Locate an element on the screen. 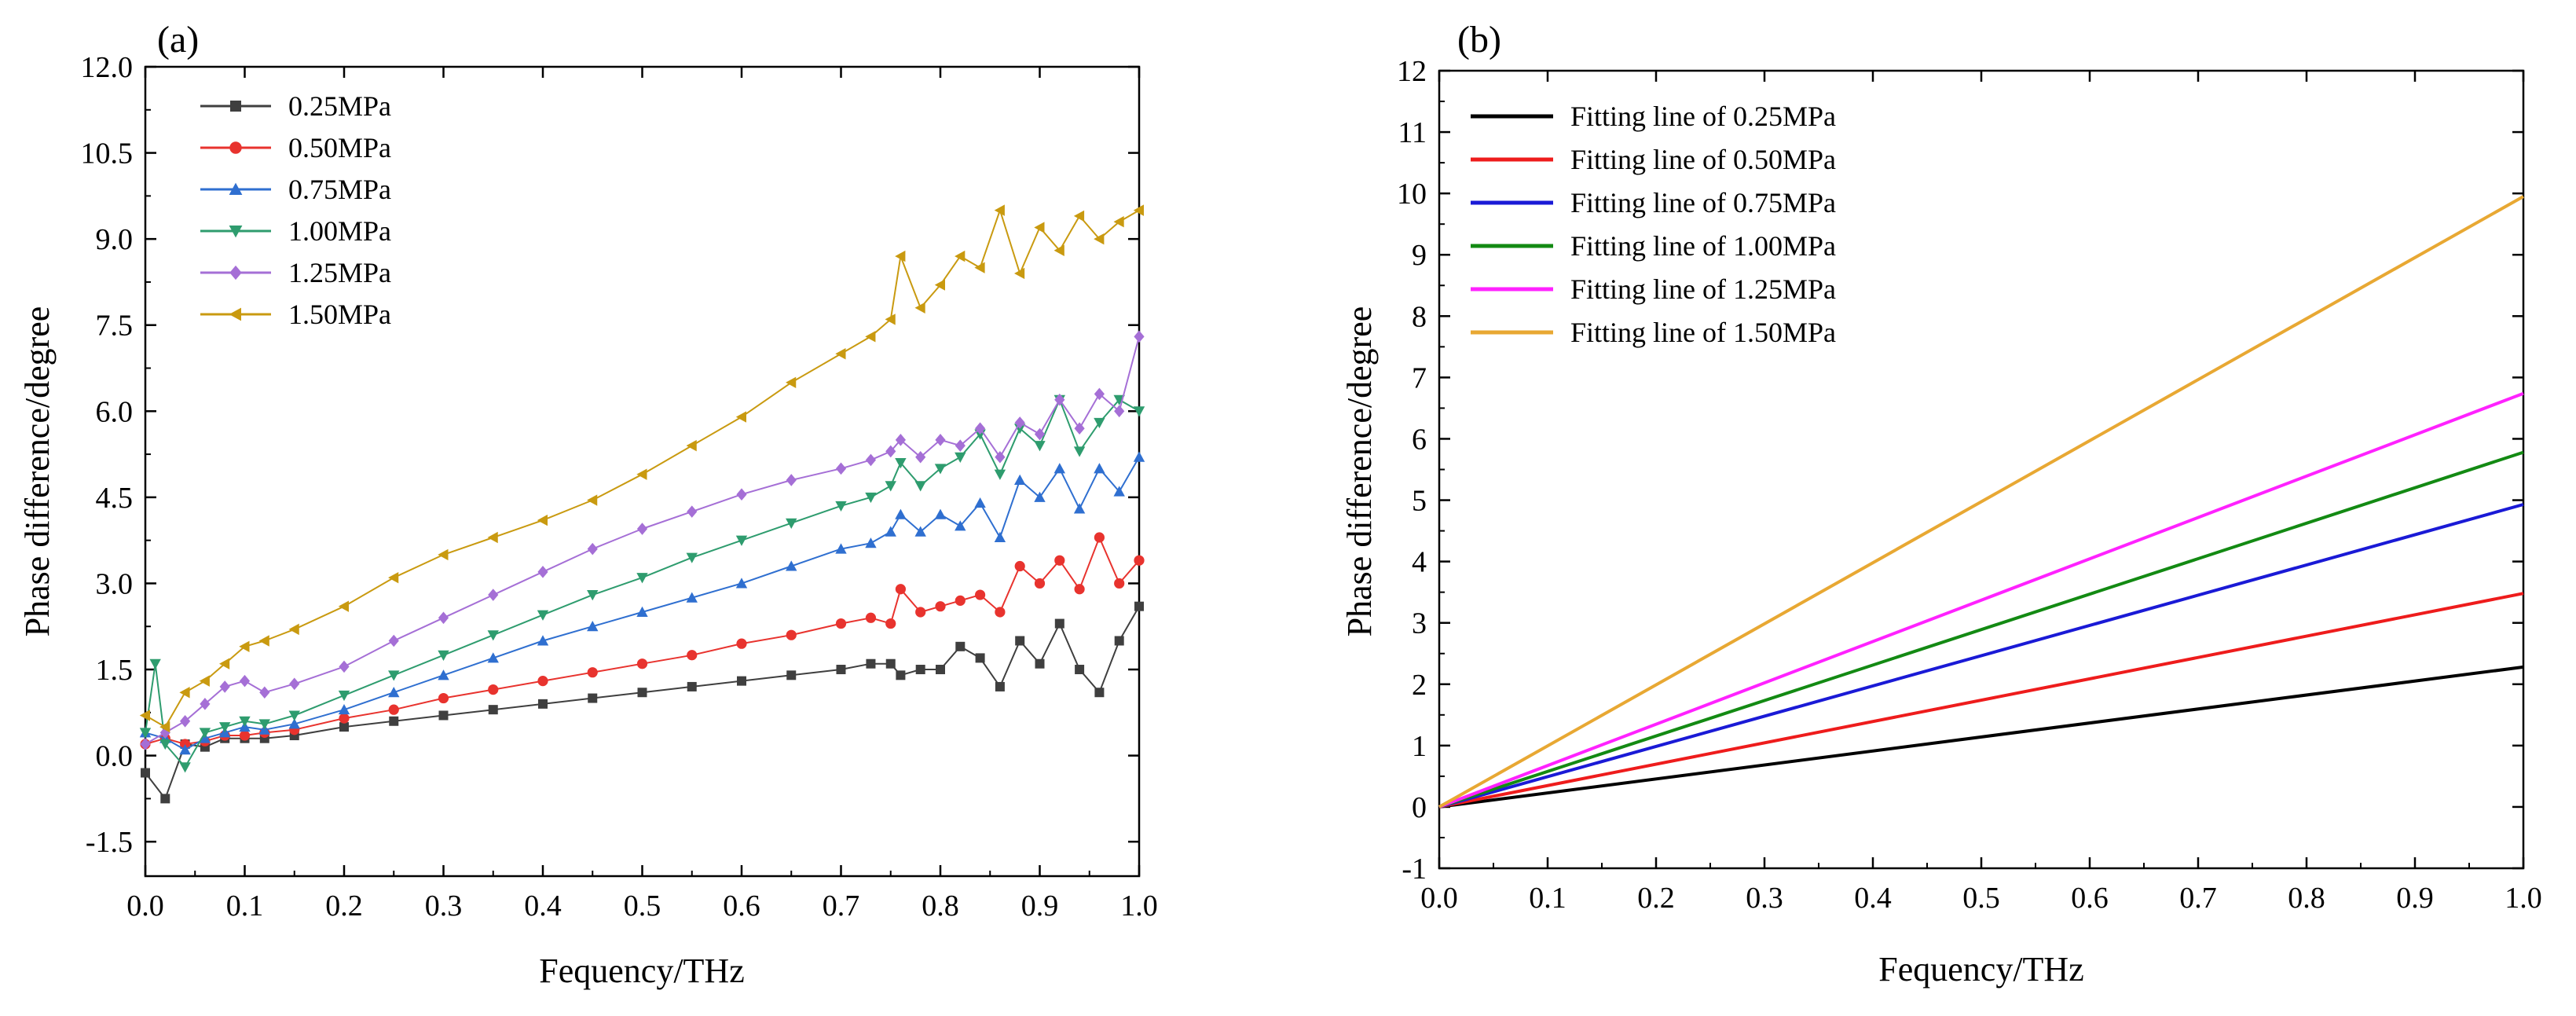 Image resolution: width=2576 pixels, height=1016 pixels. x-axis-title-b: Fequency/THz is located at coordinates (1980, 969).